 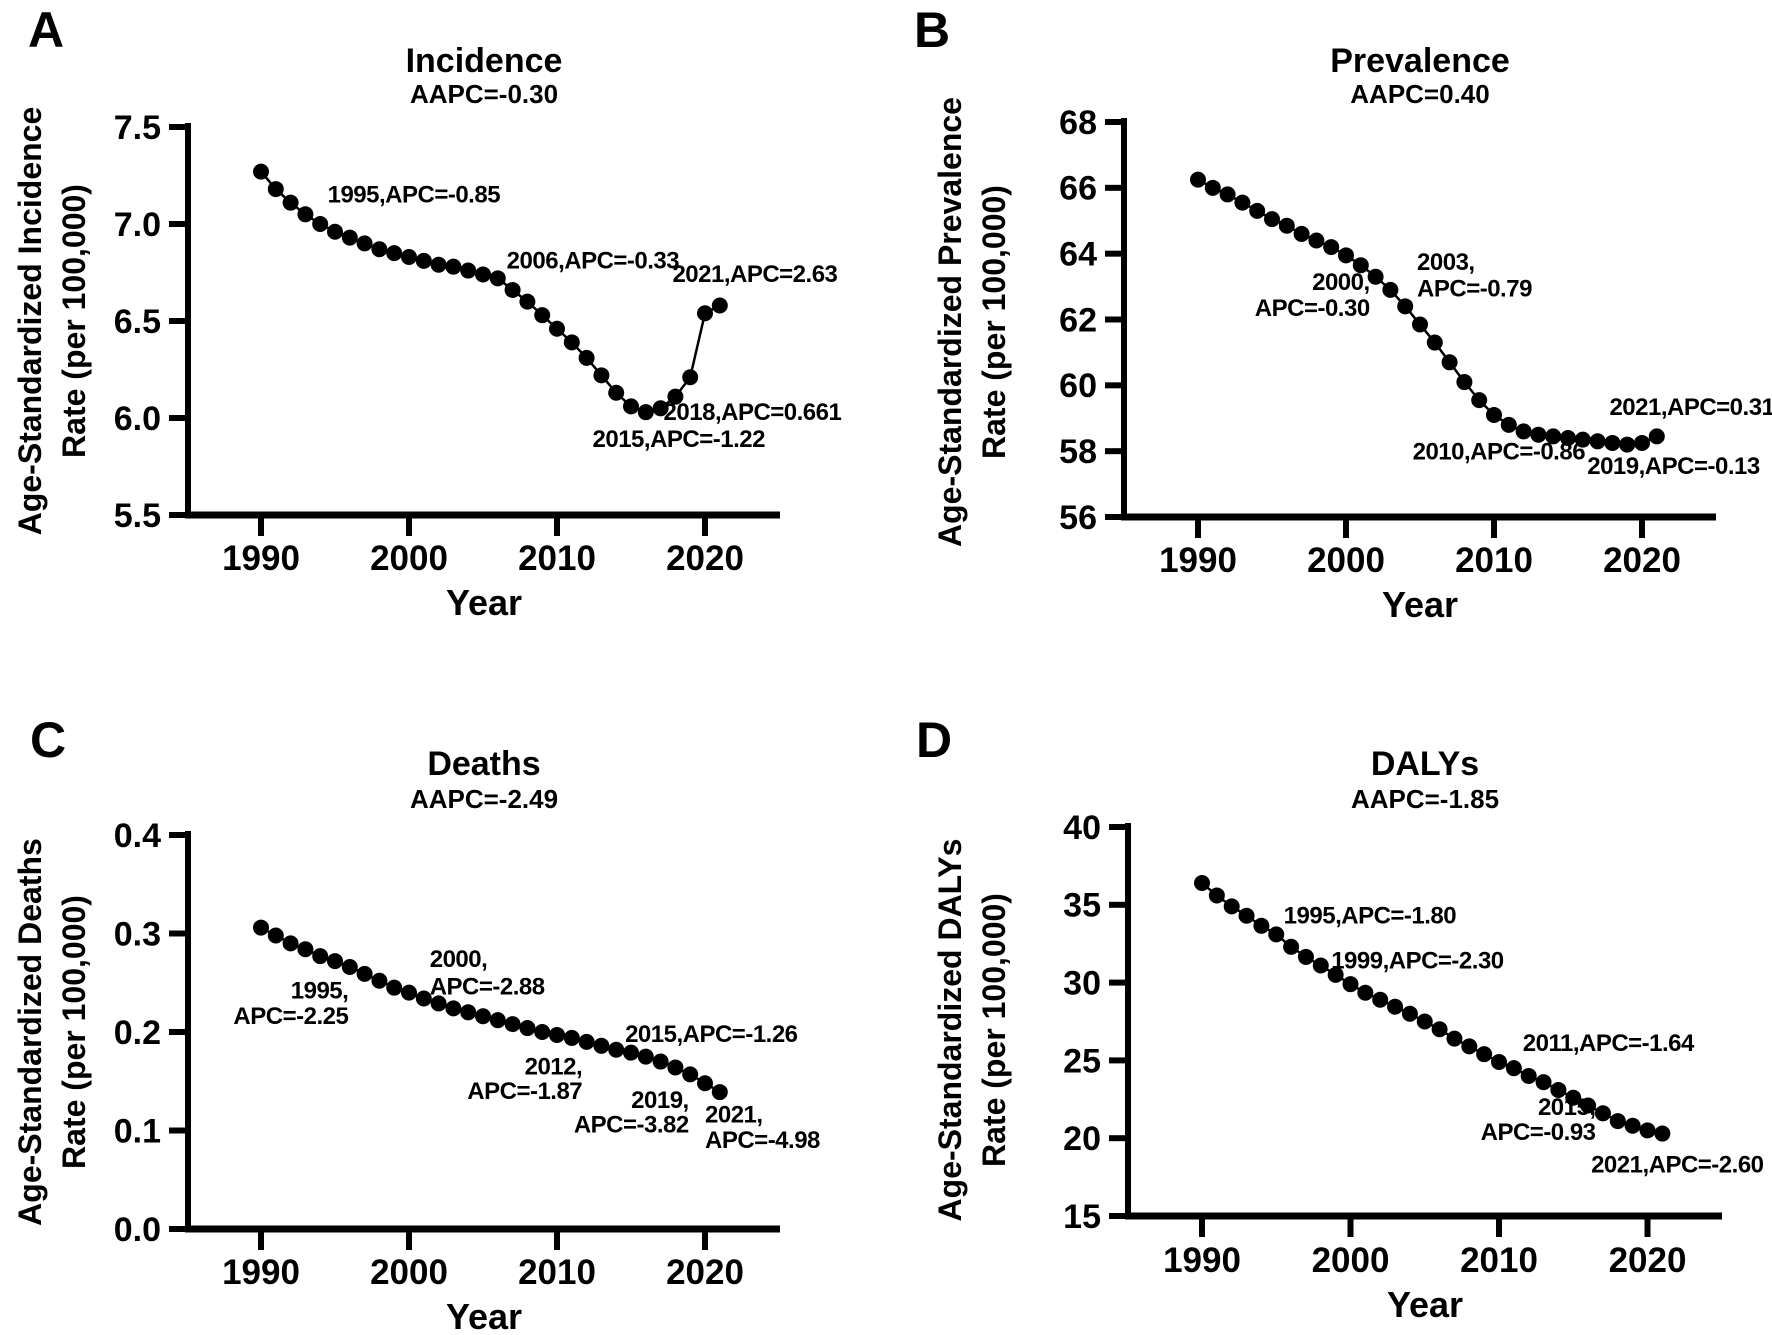 I want to click on y-tick-label: 0.0, so click(x=137, y=1230).